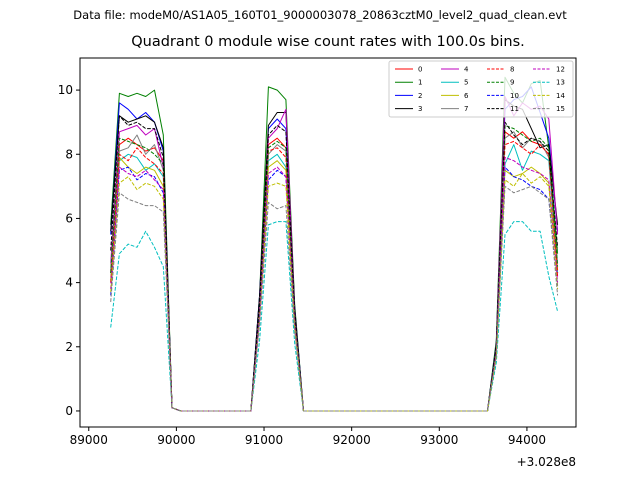 The image size is (640, 480). What do you see at coordinates (560, 96) in the screenshot?
I see `legend-label-14: 14` at bounding box center [560, 96].